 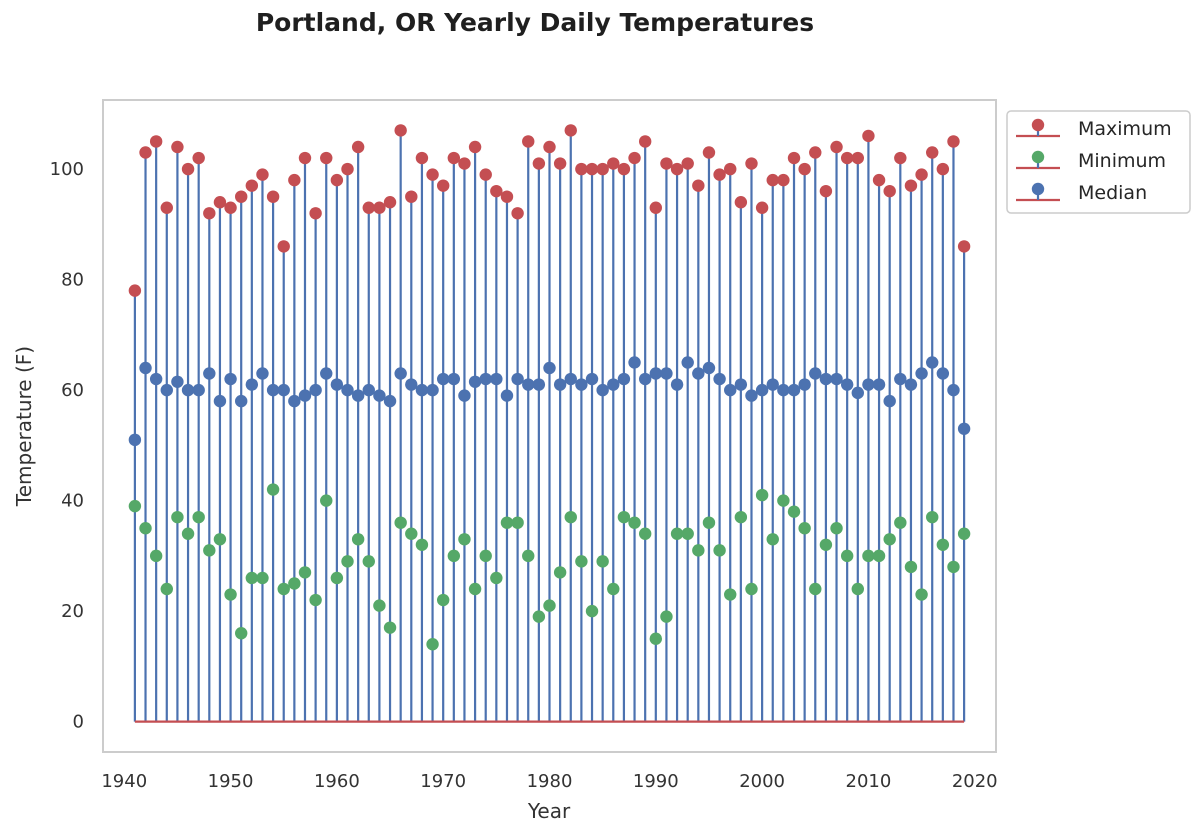 What do you see at coordinates (783, 500) in the screenshot?
I see `minimum-marker-2002` at bounding box center [783, 500].